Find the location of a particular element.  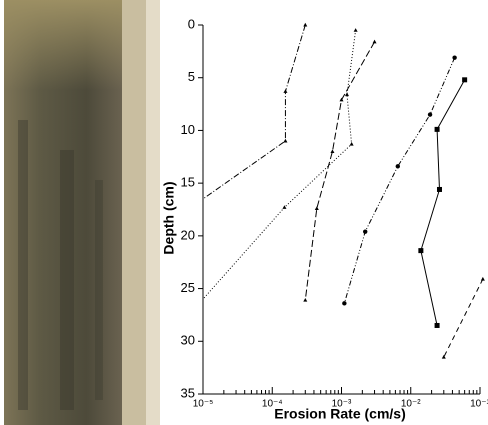

x-tick-label: 10⁻¹ is located at coordinates (479, 404).